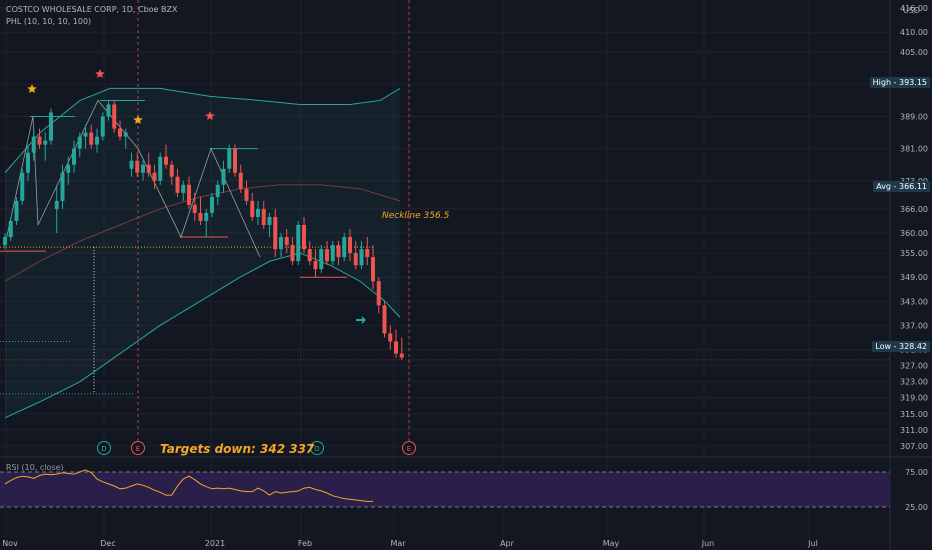  Describe the element at coordinates (914, 209) in the screenshot. I see `y-tick-label: 366.00` at that location.